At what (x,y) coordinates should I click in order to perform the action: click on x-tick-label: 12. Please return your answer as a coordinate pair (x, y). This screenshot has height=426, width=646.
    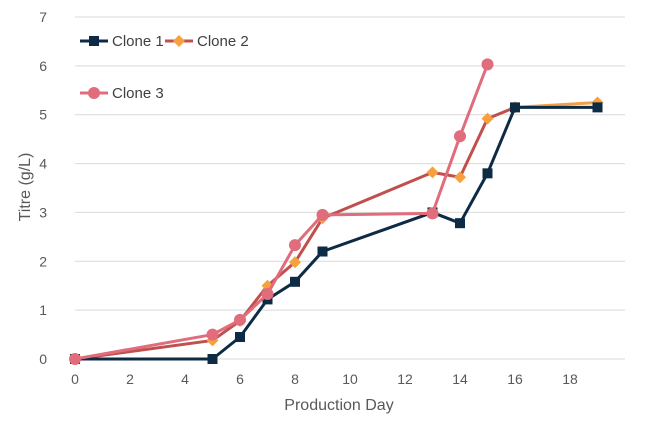
    Looking at the image, I should click on (405, 379).